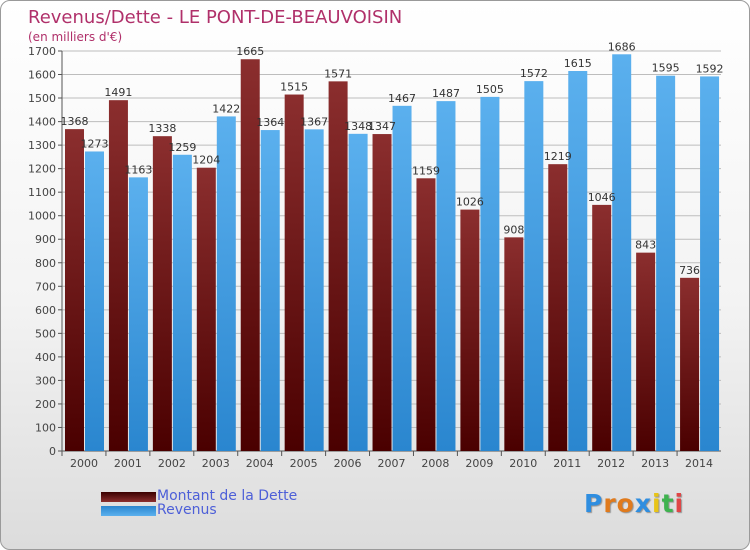  What do you see at coordinates (710, 68) in the screenshot?
I see `data-label-revenus: 1592` at bounding box center [710, 68].